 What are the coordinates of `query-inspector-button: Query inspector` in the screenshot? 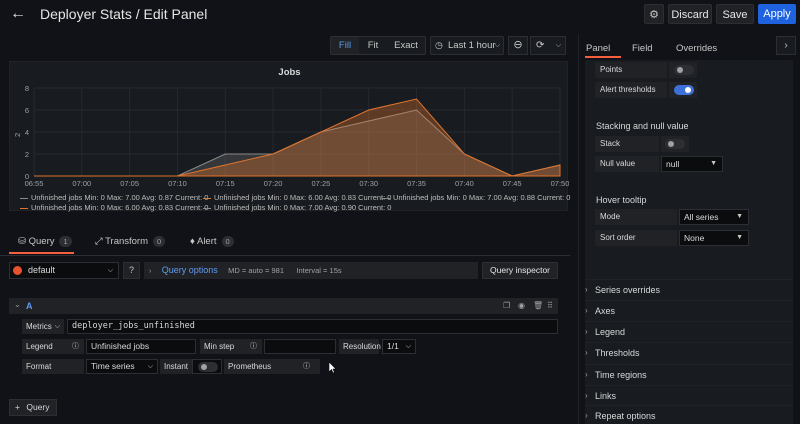 It's located at (520, 270).